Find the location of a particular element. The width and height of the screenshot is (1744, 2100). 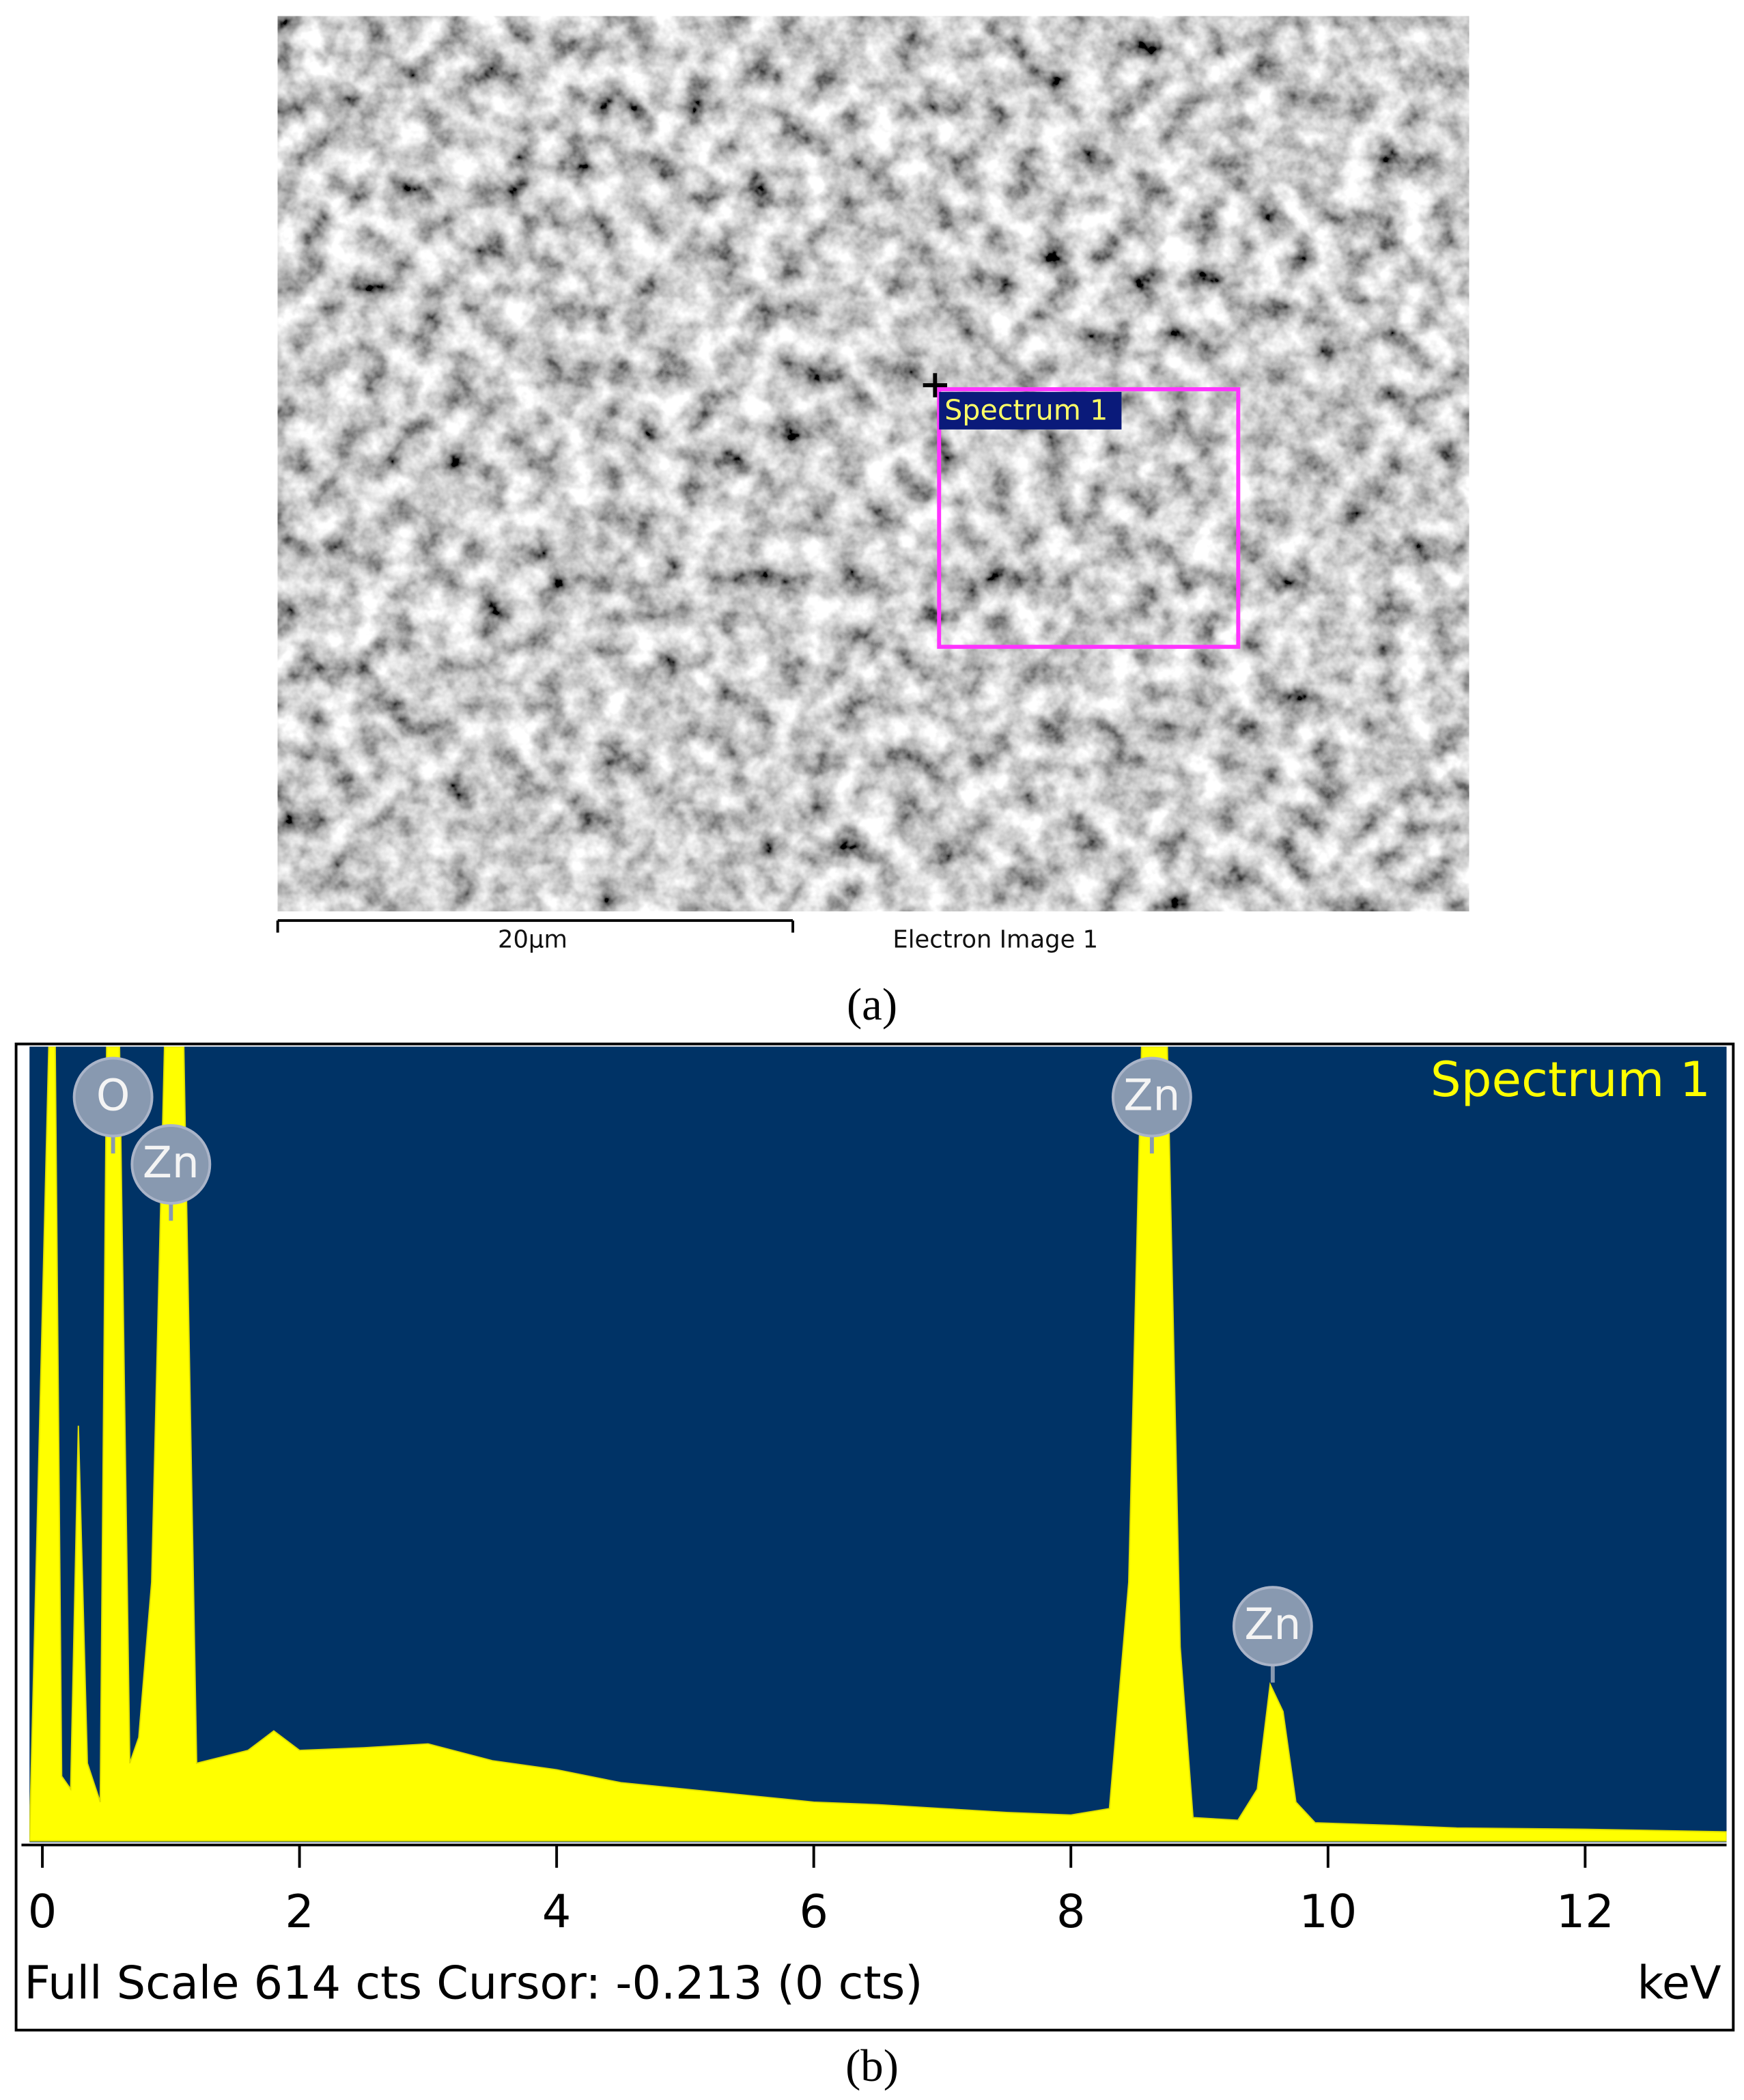

region-label-box is located at coordinates (1030, 410).